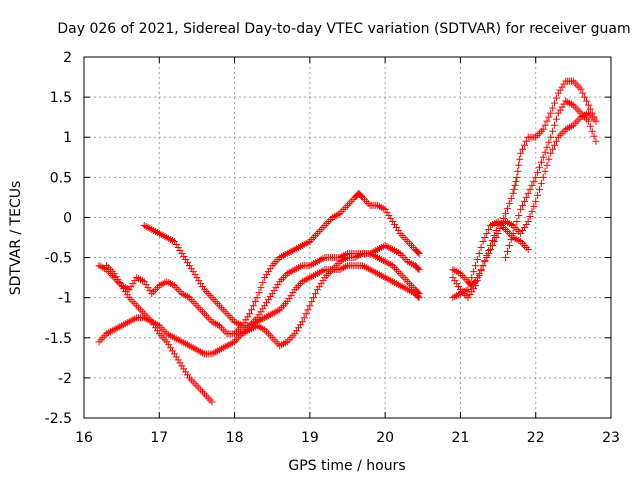  I want to click on x-axis-label: GPS time / hours, so click(346, 466).